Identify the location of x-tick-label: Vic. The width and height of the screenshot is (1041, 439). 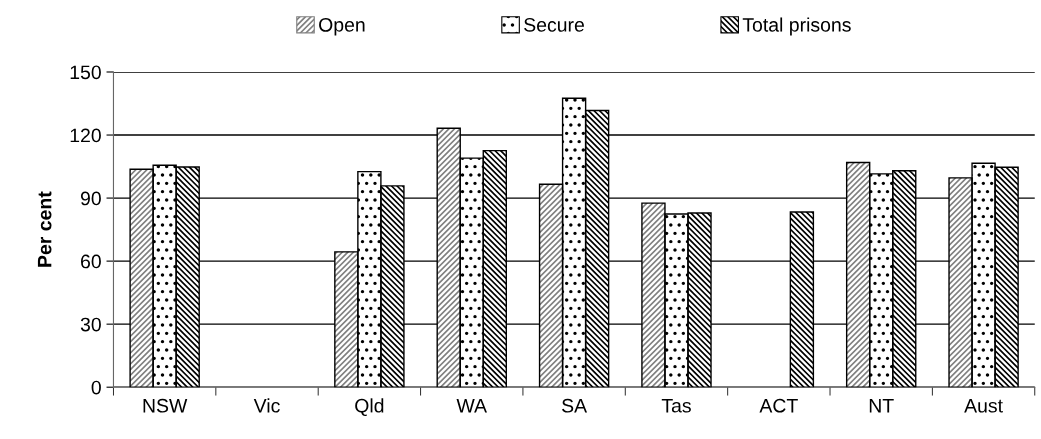
(266, 405).